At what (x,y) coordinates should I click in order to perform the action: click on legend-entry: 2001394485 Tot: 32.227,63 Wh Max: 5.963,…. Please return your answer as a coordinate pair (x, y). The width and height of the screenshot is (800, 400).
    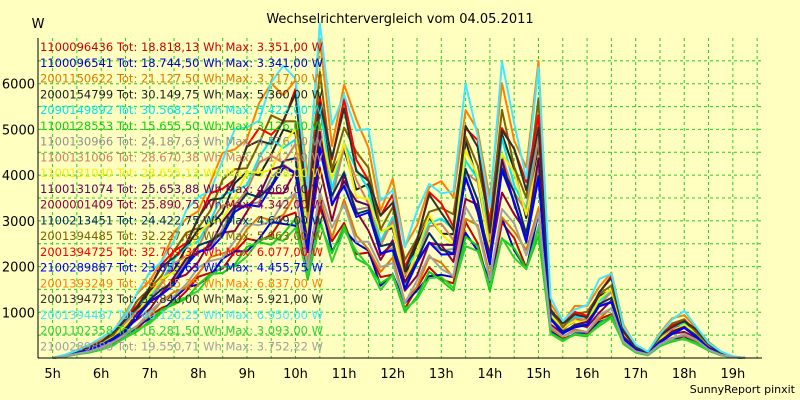
    Looking at the image, I should click on (181, 236).